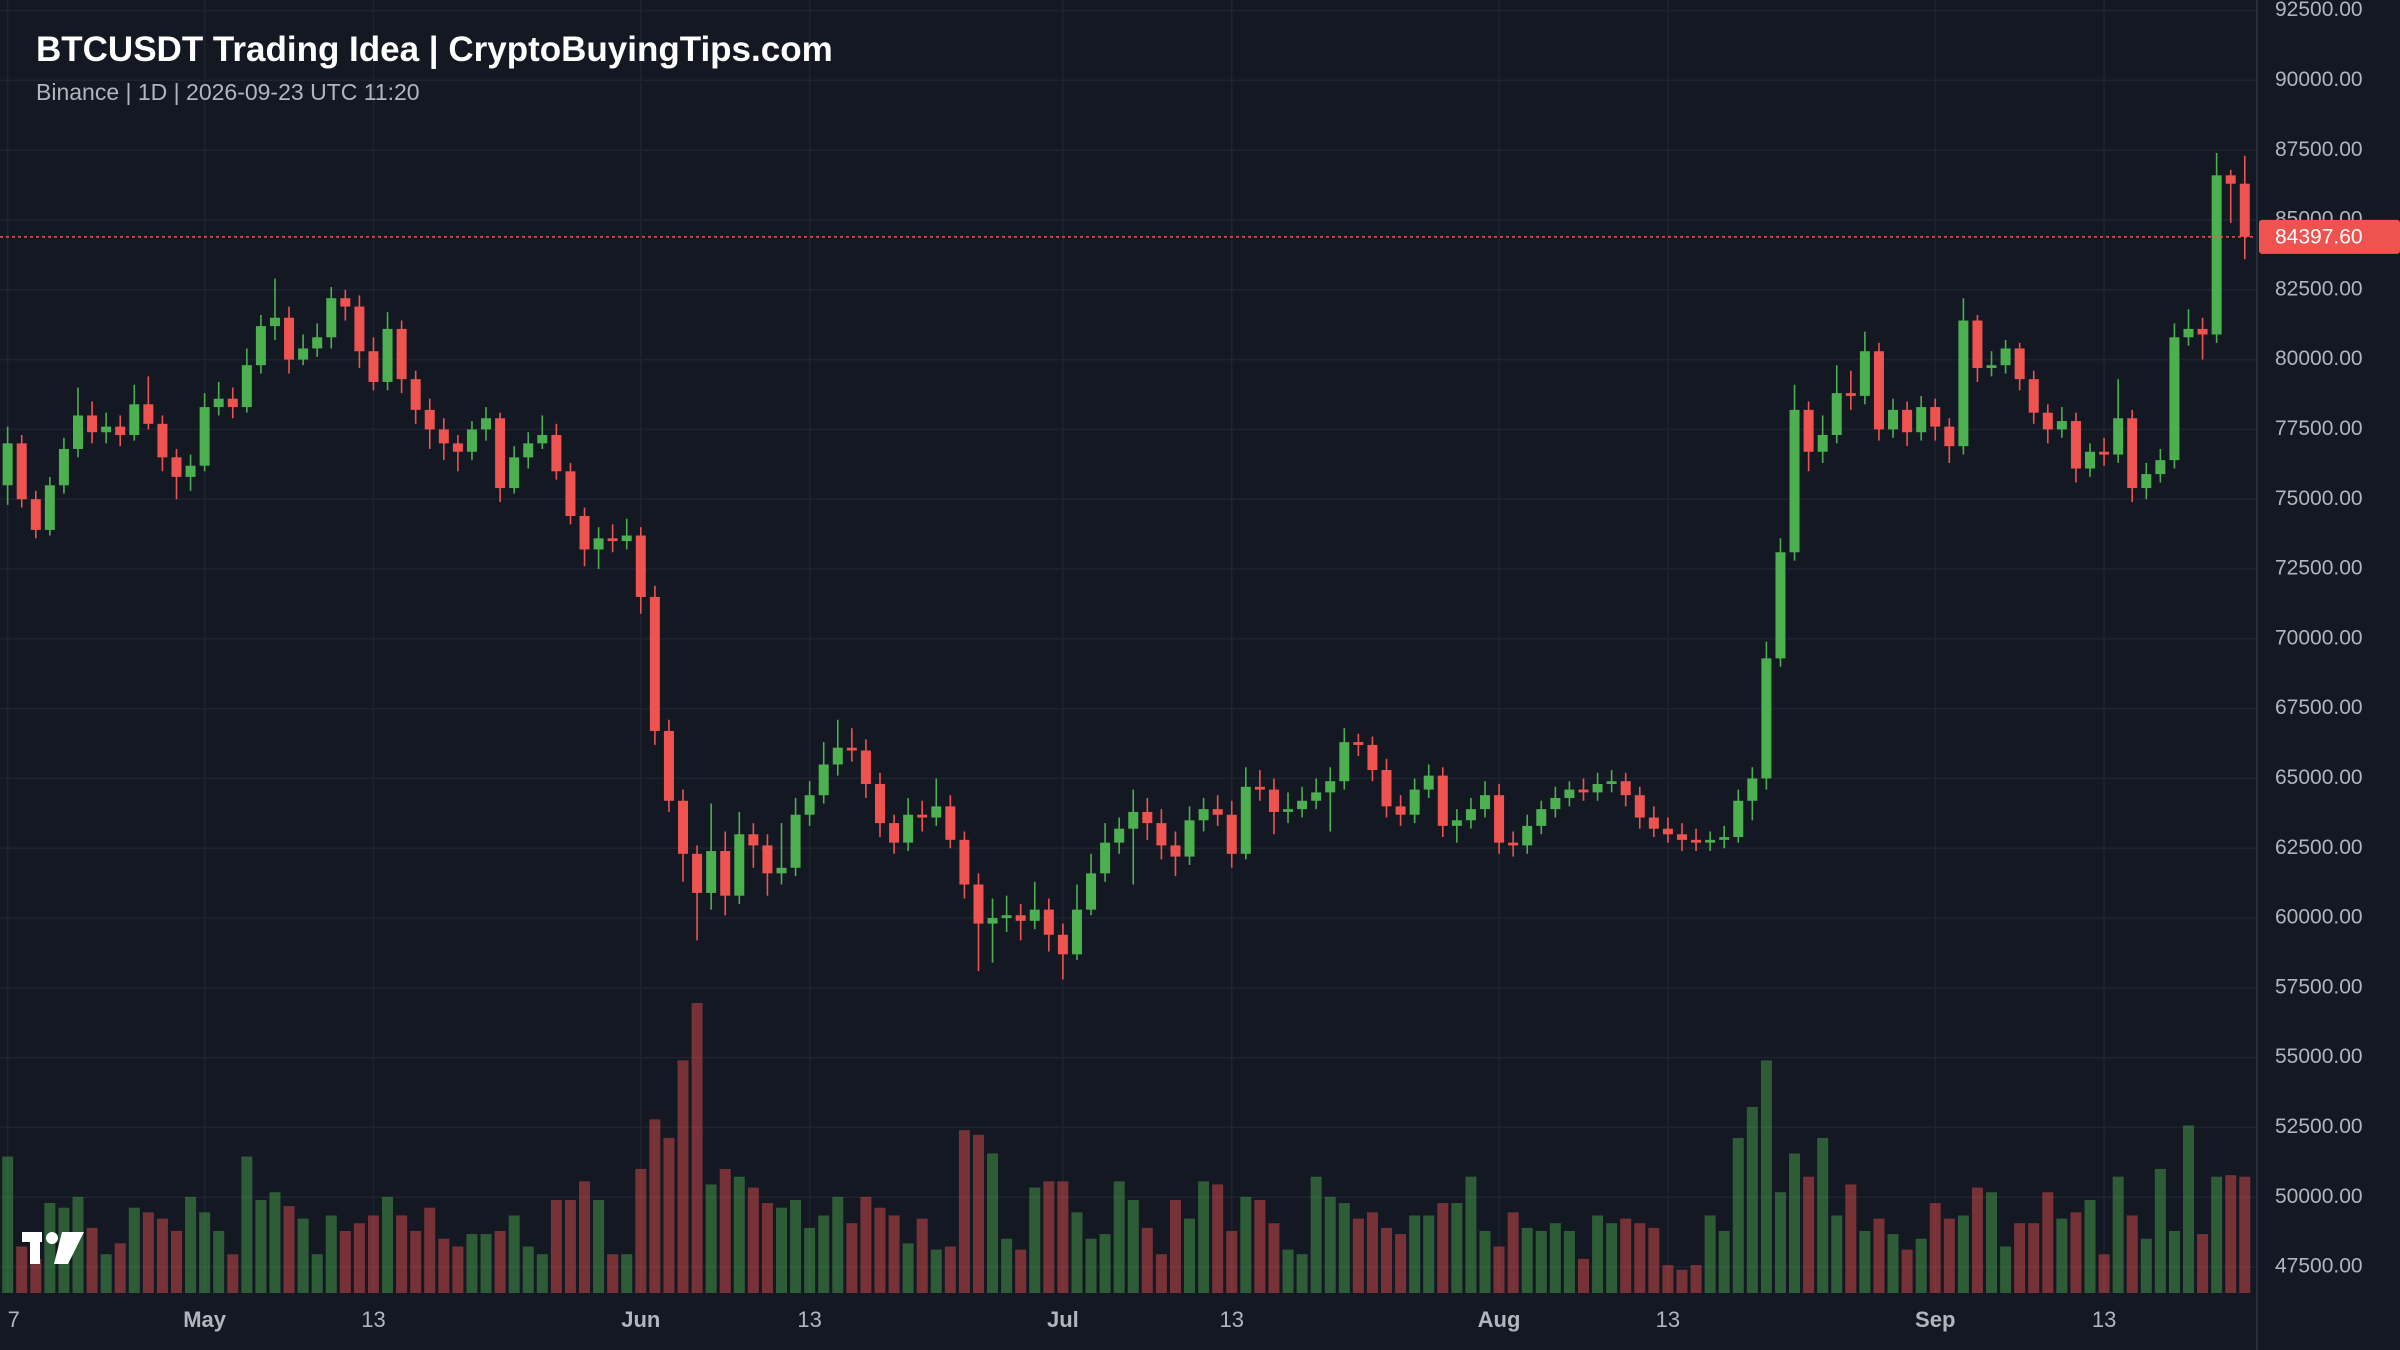 This screenshot has height=1350, width=2400. I want to click on y-tick-label: 70000.00, so click(2319, 637).